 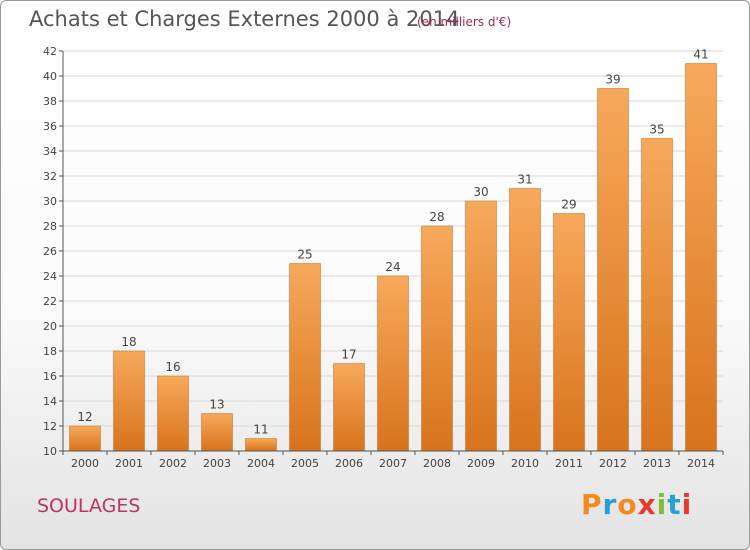 What do you see at coordinates (50, 126) in the screenshot?
I see `y-tick-label: 36` at bounding box center [50, 126].